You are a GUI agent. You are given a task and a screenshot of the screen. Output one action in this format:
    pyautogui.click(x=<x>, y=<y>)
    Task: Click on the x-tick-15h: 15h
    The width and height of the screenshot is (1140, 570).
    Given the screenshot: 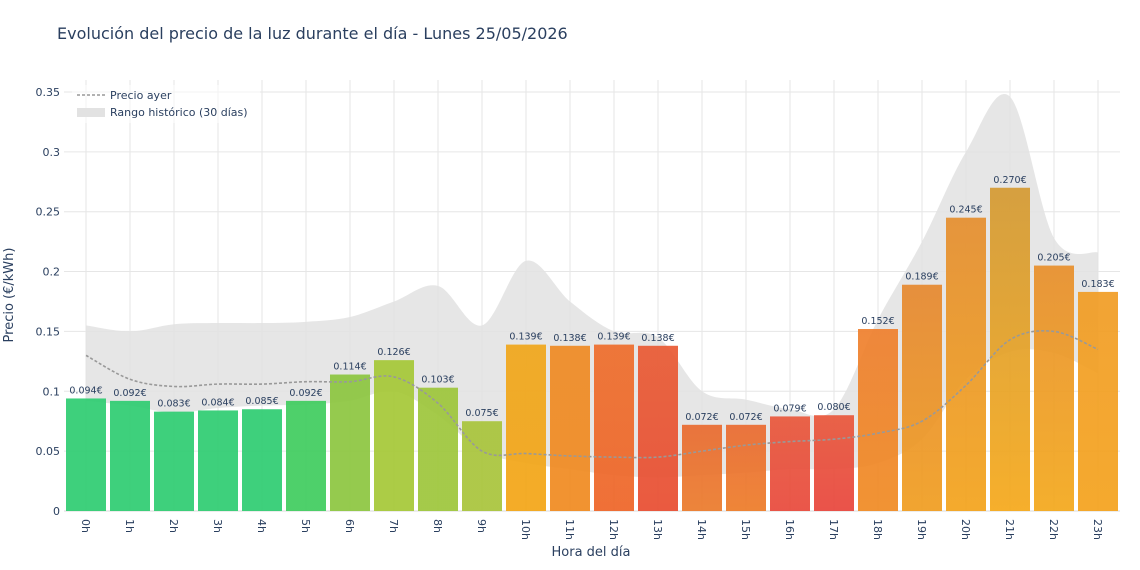 What is the action you would take?
    pyautogui.click(x=745, y=529)
    